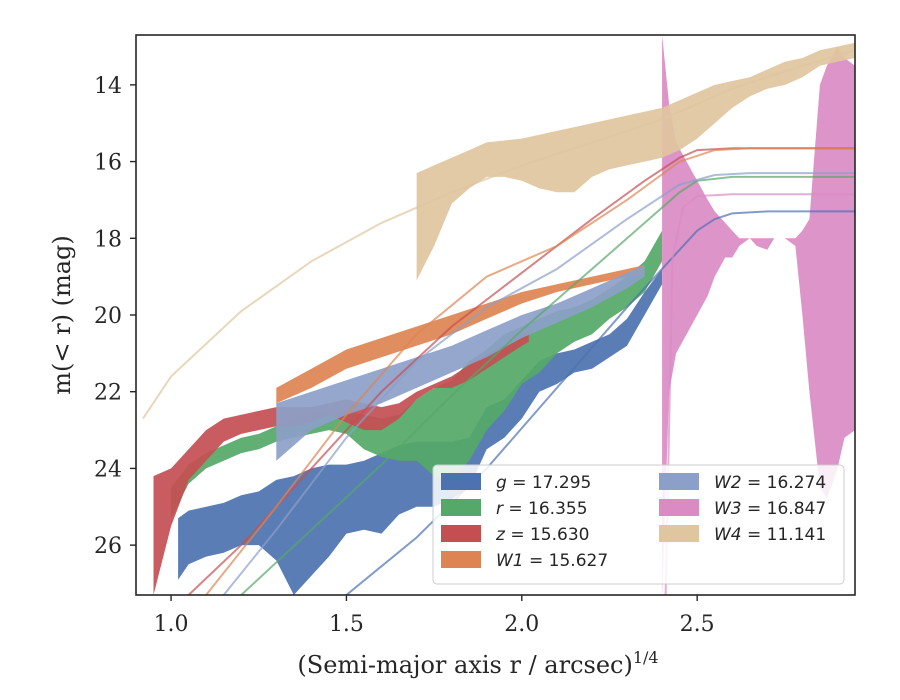 The height and width of the screenshot is (700, 900). I want to click on legend-swatch-g, so click(461, 481).